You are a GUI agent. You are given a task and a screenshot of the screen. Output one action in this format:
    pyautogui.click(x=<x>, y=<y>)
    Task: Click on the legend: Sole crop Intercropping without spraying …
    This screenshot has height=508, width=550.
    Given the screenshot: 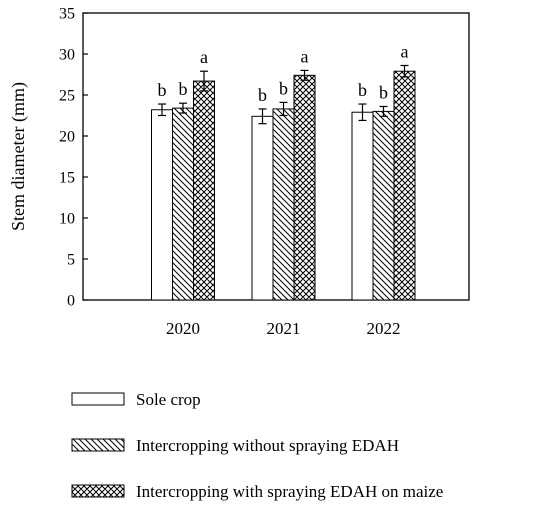 What is the action you would take?
    pyautogui.click(x=257, y=445)
    